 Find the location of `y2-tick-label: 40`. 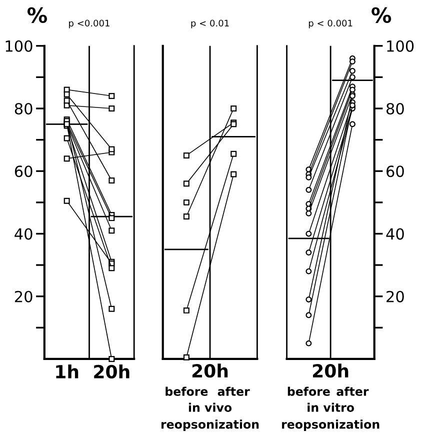

y2-tick-label: 40 is located at coordinates (395, 234).